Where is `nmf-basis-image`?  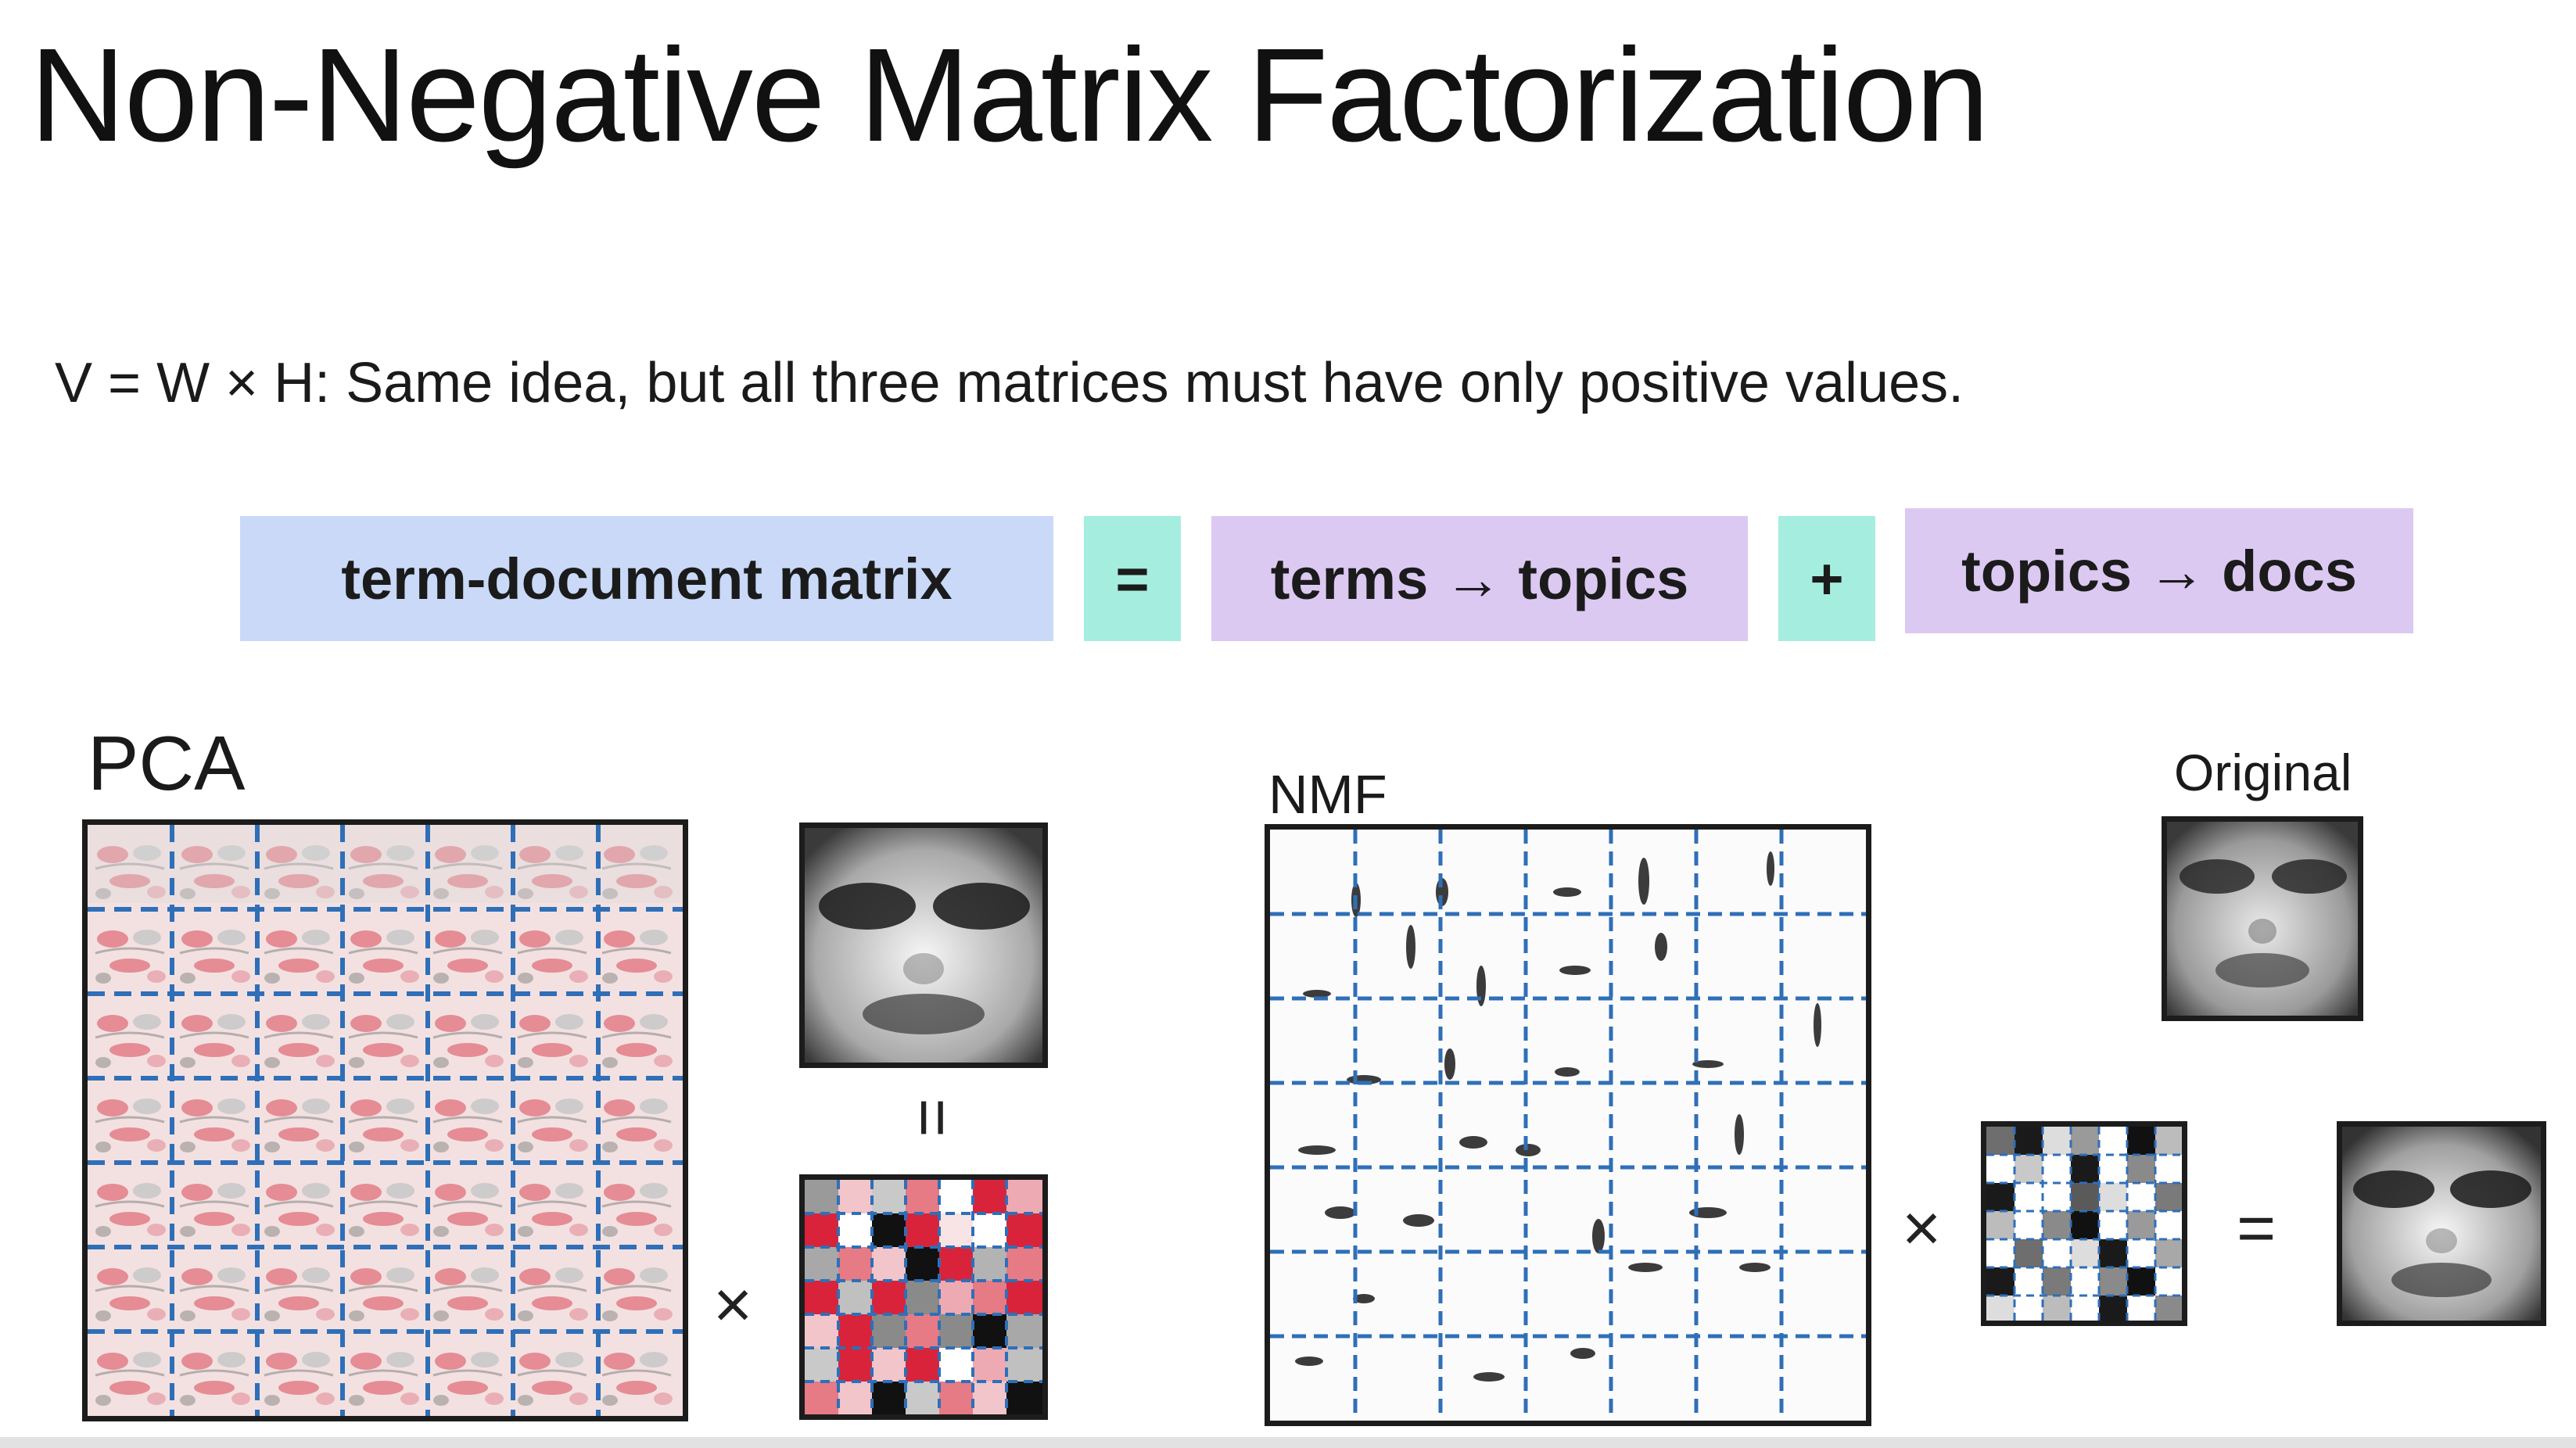 nmf-basis-image is located at coordinates (1568, 1125).